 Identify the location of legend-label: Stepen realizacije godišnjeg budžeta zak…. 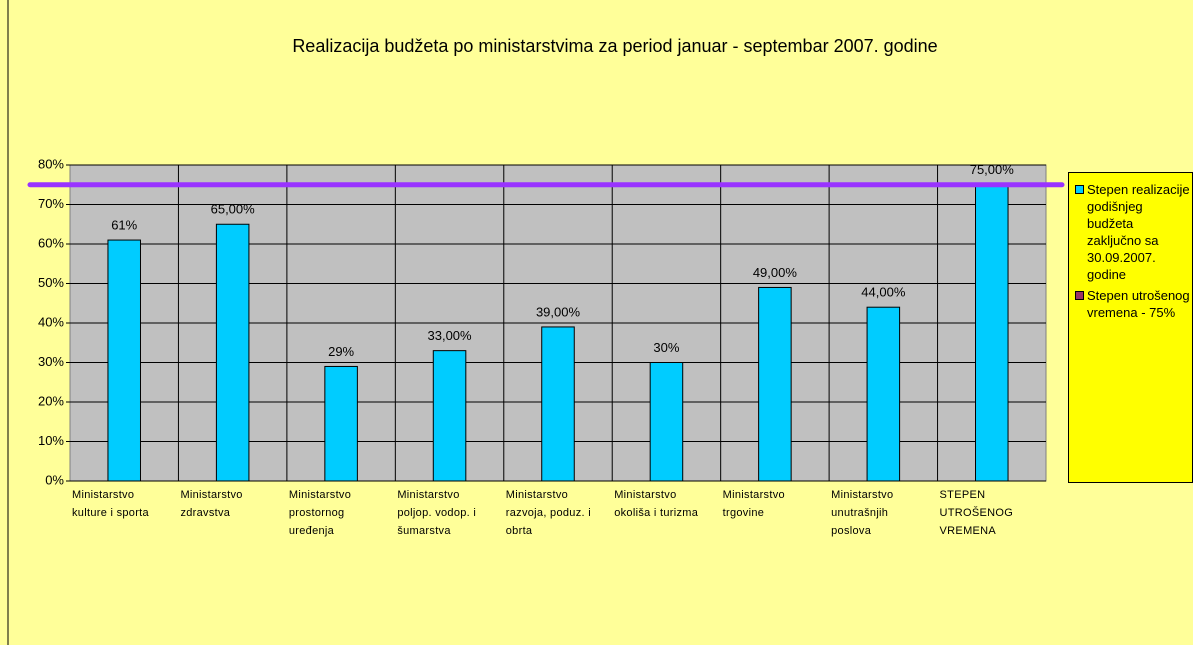
(1138, 232).